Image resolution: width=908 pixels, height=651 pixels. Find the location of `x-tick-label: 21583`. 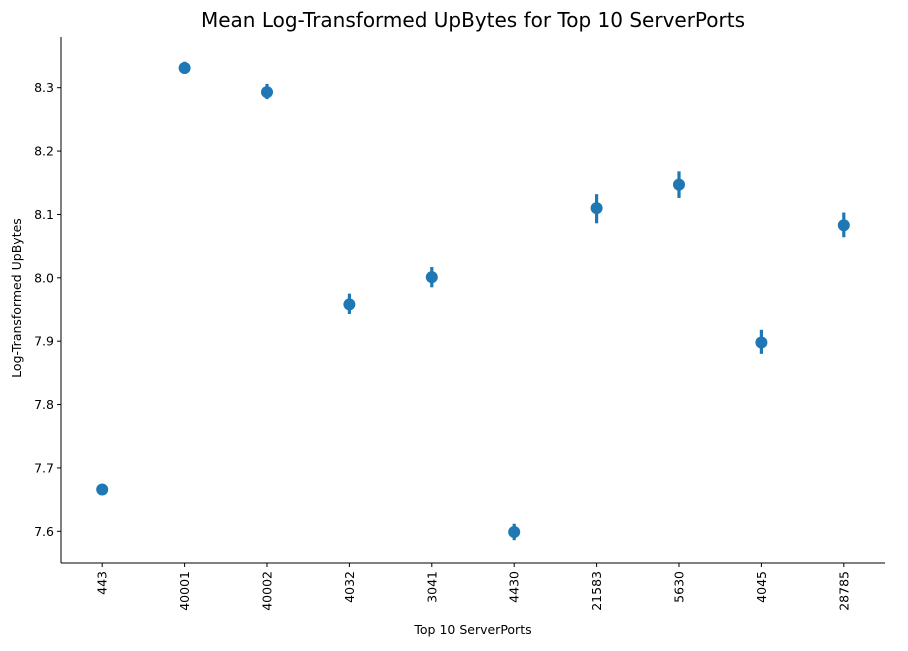

x-tick-label: 21583 is located at coordinates (596, 591).